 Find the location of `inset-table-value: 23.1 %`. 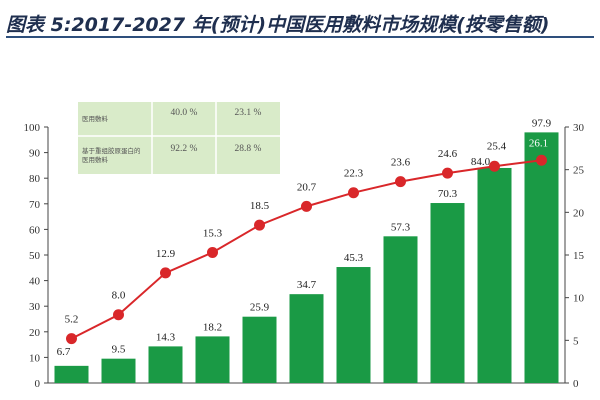

inset-table-value: 23.1 % is located at coordinates (248, 113).